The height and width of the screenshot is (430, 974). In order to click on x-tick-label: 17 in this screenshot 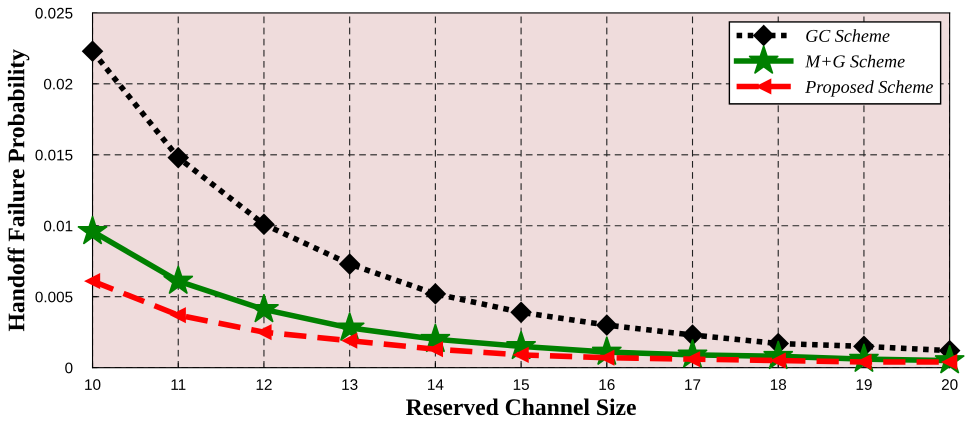, I will do `click(692, 384)`.